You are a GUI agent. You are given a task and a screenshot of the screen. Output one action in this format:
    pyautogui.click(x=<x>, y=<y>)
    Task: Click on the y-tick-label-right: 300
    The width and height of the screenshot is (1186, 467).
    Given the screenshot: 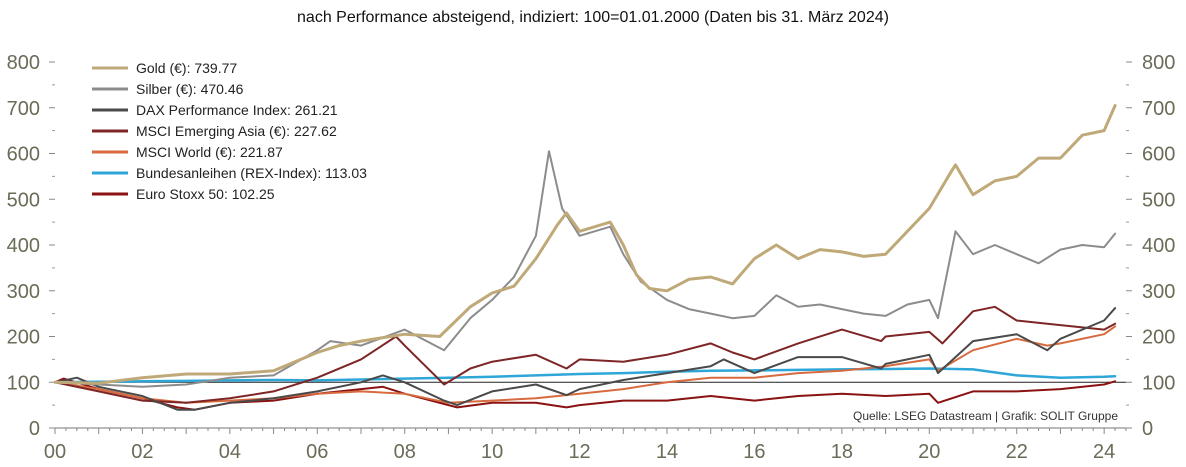 What is the action you would take?
    pyautogui.click(x=1158, y=292)
    